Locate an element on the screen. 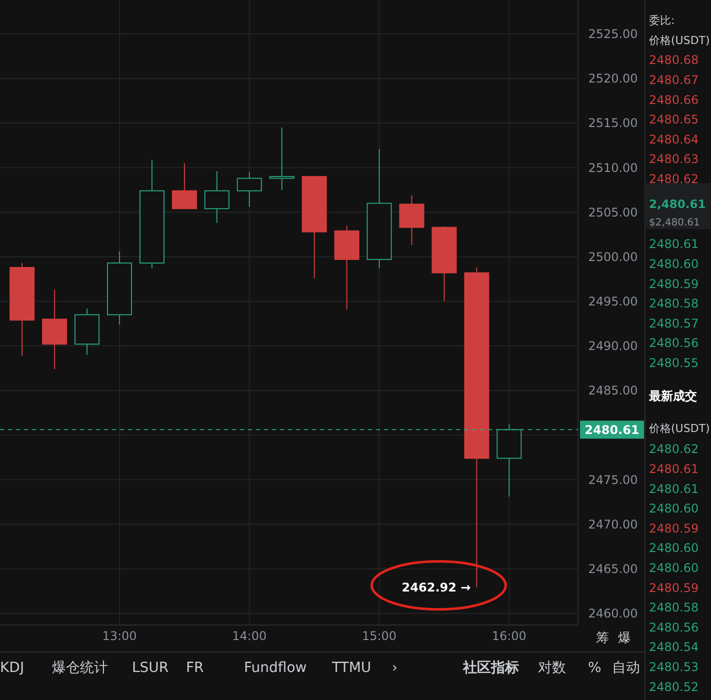 Image resolution: width=711 pixels, height=700 pixels. y-tick-label: 2495.00 is located at coordinates (613, 301).